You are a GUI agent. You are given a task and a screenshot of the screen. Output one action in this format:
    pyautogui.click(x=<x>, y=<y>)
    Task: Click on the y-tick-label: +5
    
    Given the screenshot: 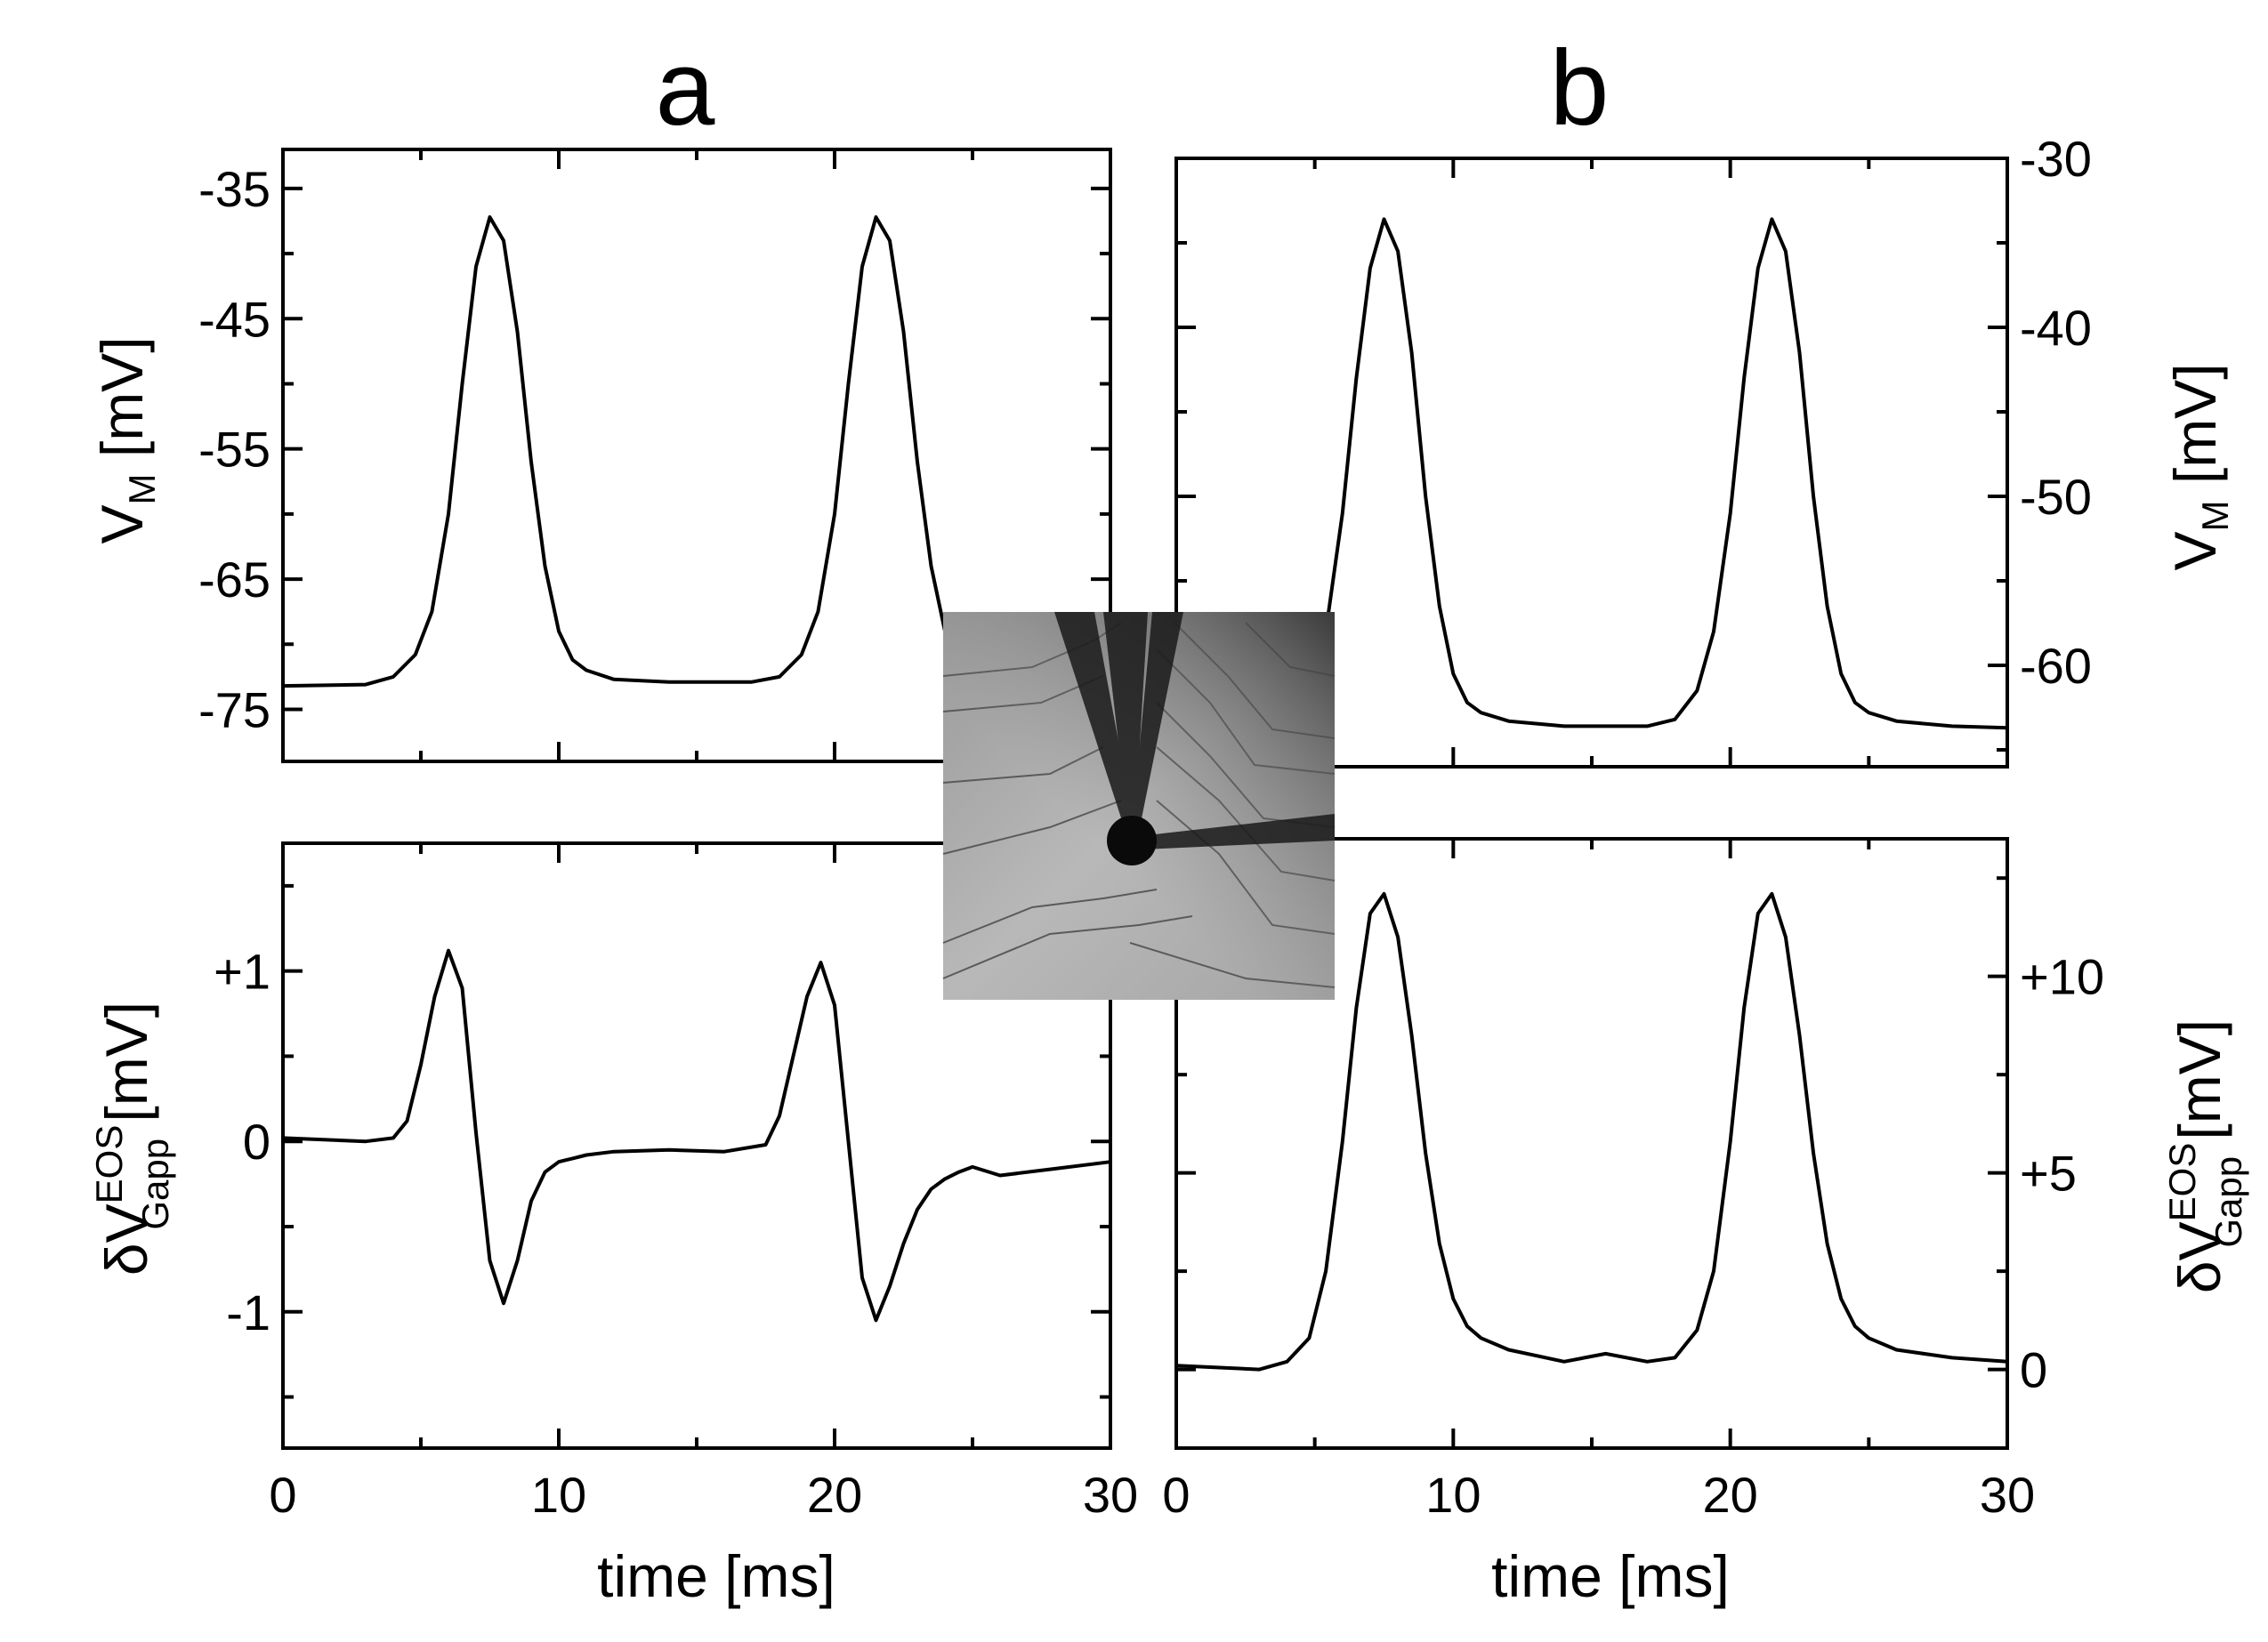 What is the action you would take?
    pyautogui.click(x=2048, y=1174)
    